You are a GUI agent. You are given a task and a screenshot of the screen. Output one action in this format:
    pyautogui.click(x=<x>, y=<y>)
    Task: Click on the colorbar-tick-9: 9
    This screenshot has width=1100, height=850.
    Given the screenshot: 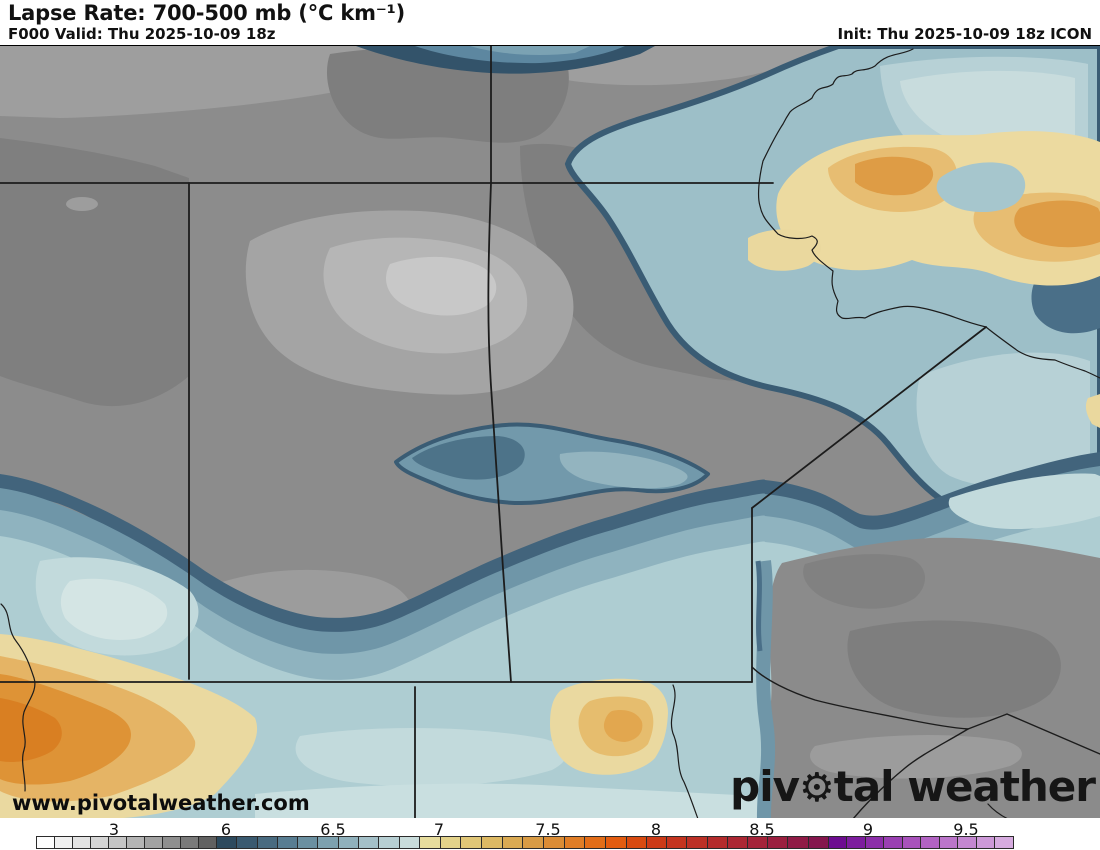 What is the action you would take?
    pyautogui.click(x=868, y=829)
    